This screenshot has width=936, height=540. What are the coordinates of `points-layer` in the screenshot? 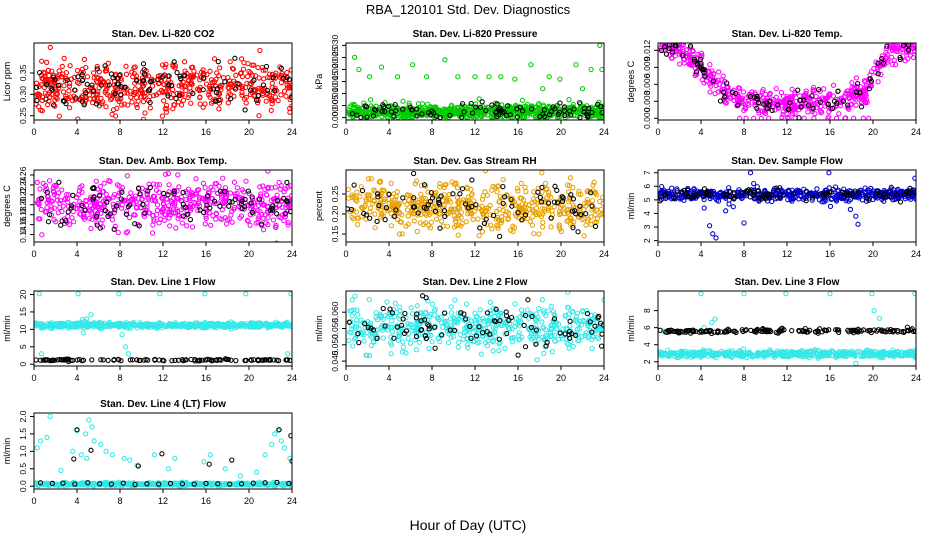 It's located at (475, 206).